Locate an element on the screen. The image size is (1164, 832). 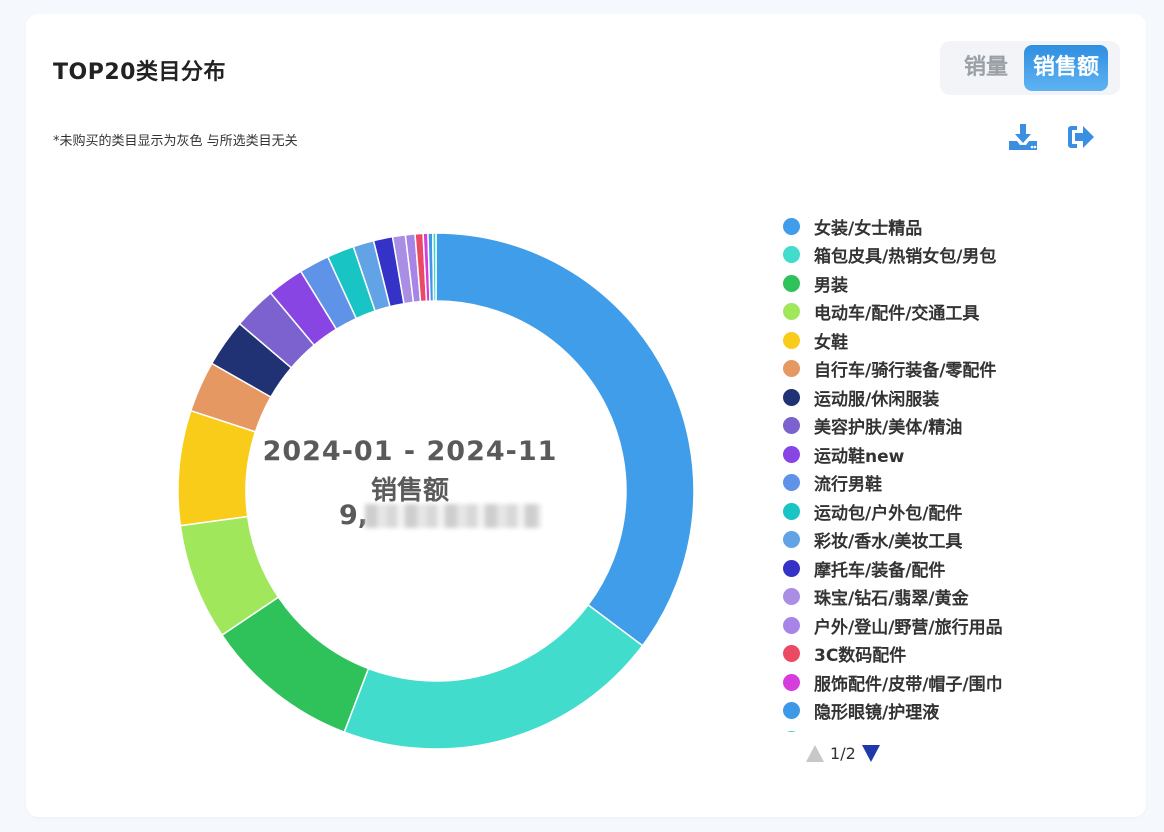
pager-down-icon is located at coordinates (870, 753).